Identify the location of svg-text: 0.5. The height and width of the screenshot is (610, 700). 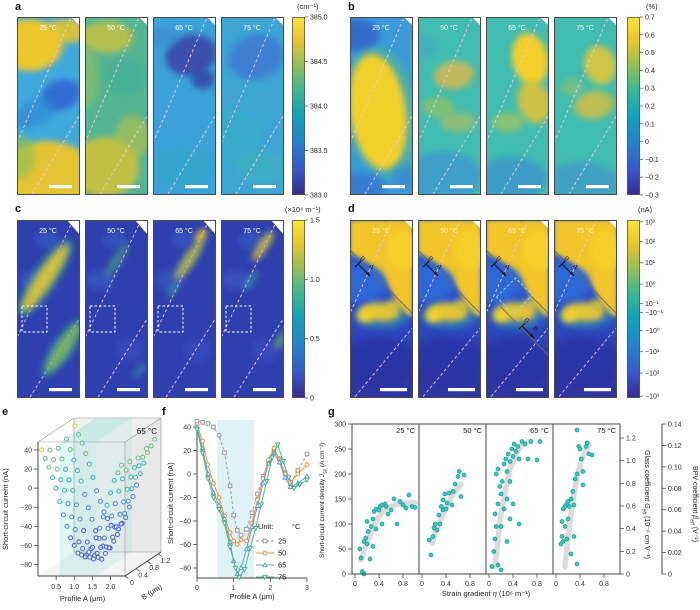
(56, 587).